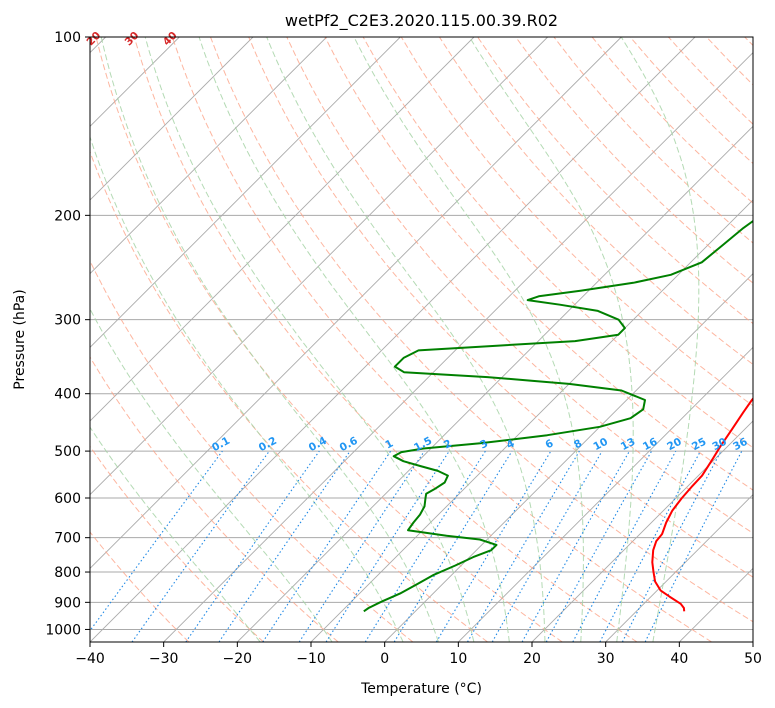 The image size is (775, 708). I want to click on x-tick-label: 50, so click(753, 659).